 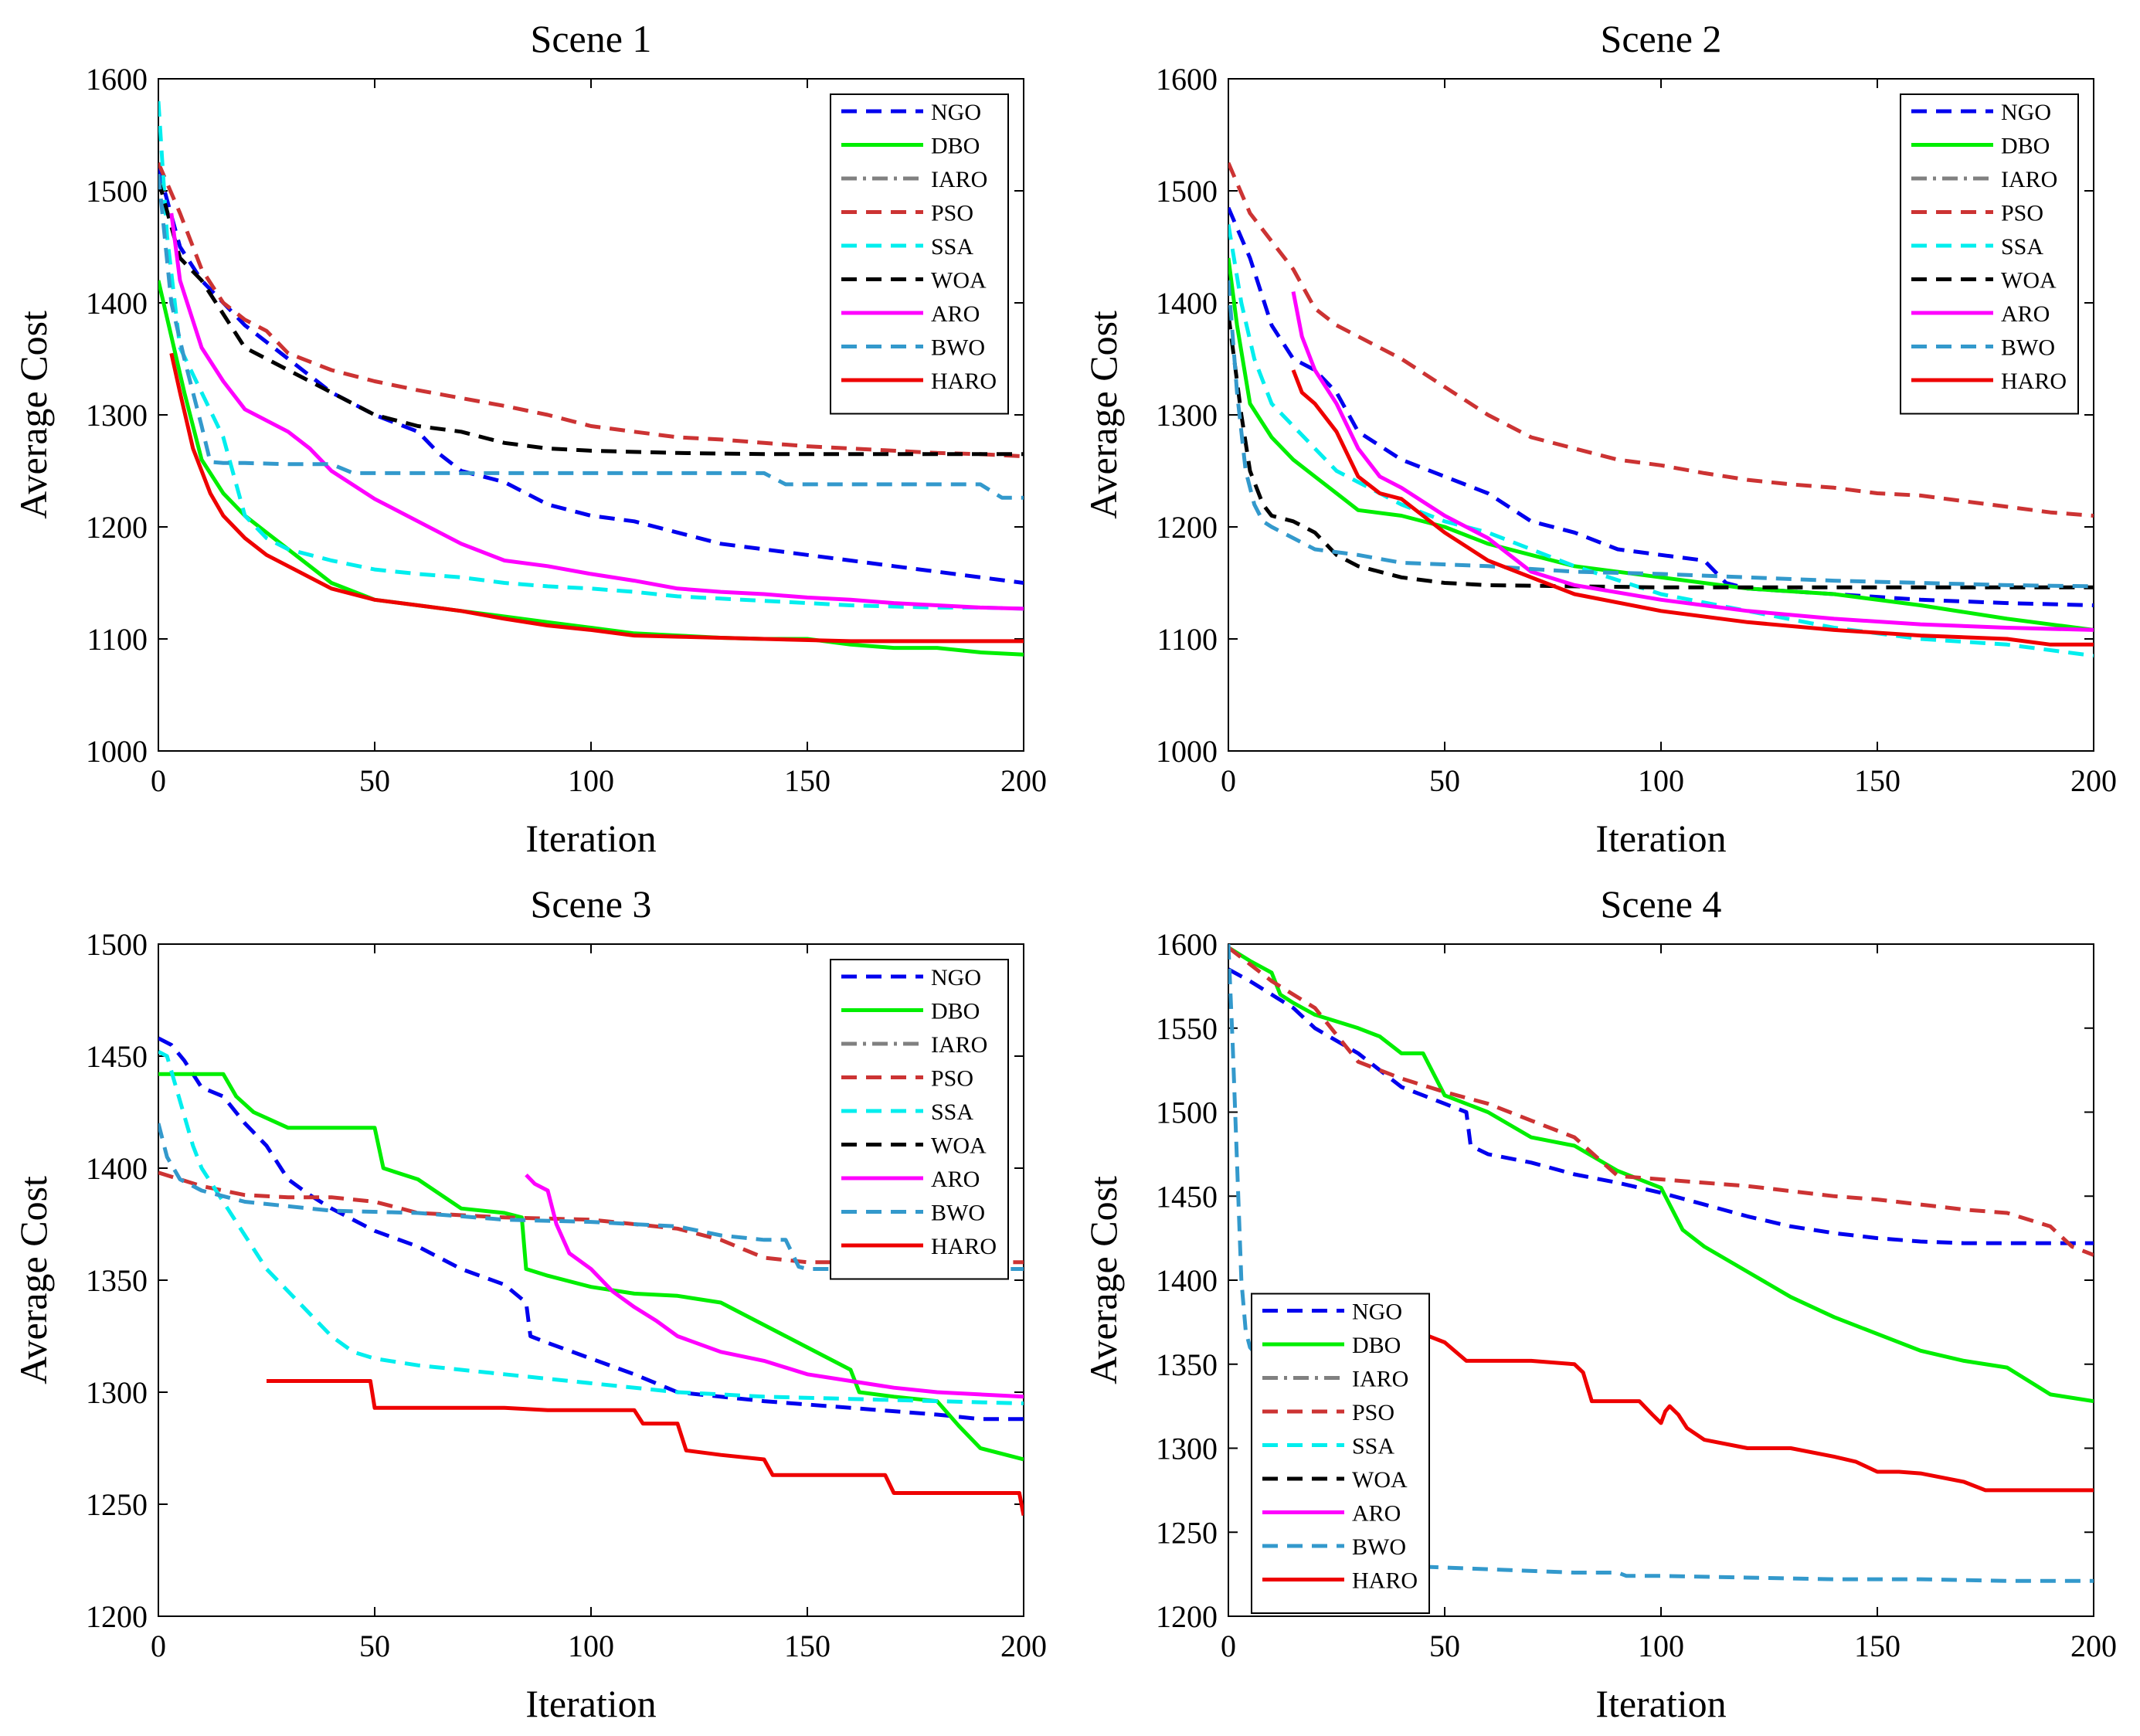 I want to click on chart-title: Scene 1, so click(x=591, y=38).